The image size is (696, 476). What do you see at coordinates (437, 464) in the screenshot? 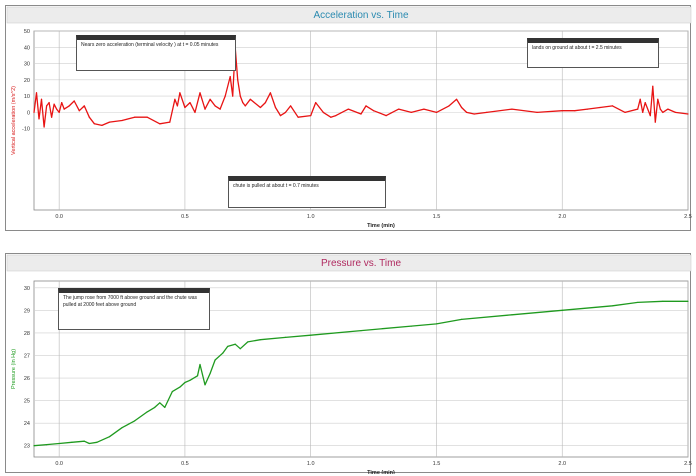
I see `x-tick-label: 1.5` at bounding box center [437, 464].